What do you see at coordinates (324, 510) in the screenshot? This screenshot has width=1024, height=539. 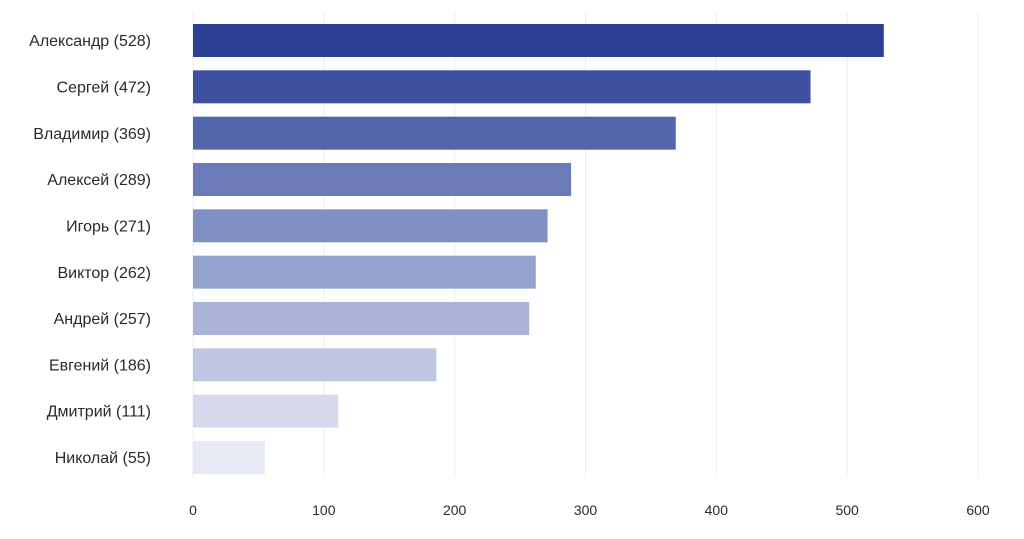 I see `x-tick-label: 100` at bounding box center [324, 510].